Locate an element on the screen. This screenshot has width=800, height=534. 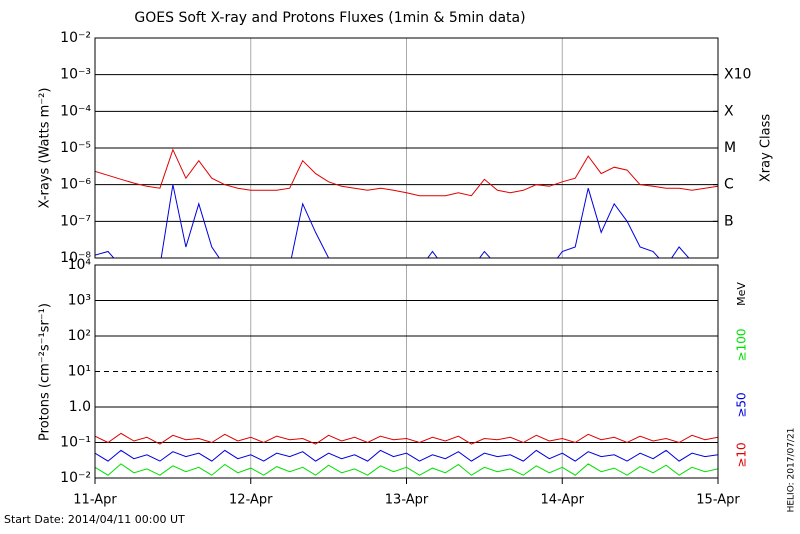
y2-axis-label: Xray Class is located at coordinates (766, 148).